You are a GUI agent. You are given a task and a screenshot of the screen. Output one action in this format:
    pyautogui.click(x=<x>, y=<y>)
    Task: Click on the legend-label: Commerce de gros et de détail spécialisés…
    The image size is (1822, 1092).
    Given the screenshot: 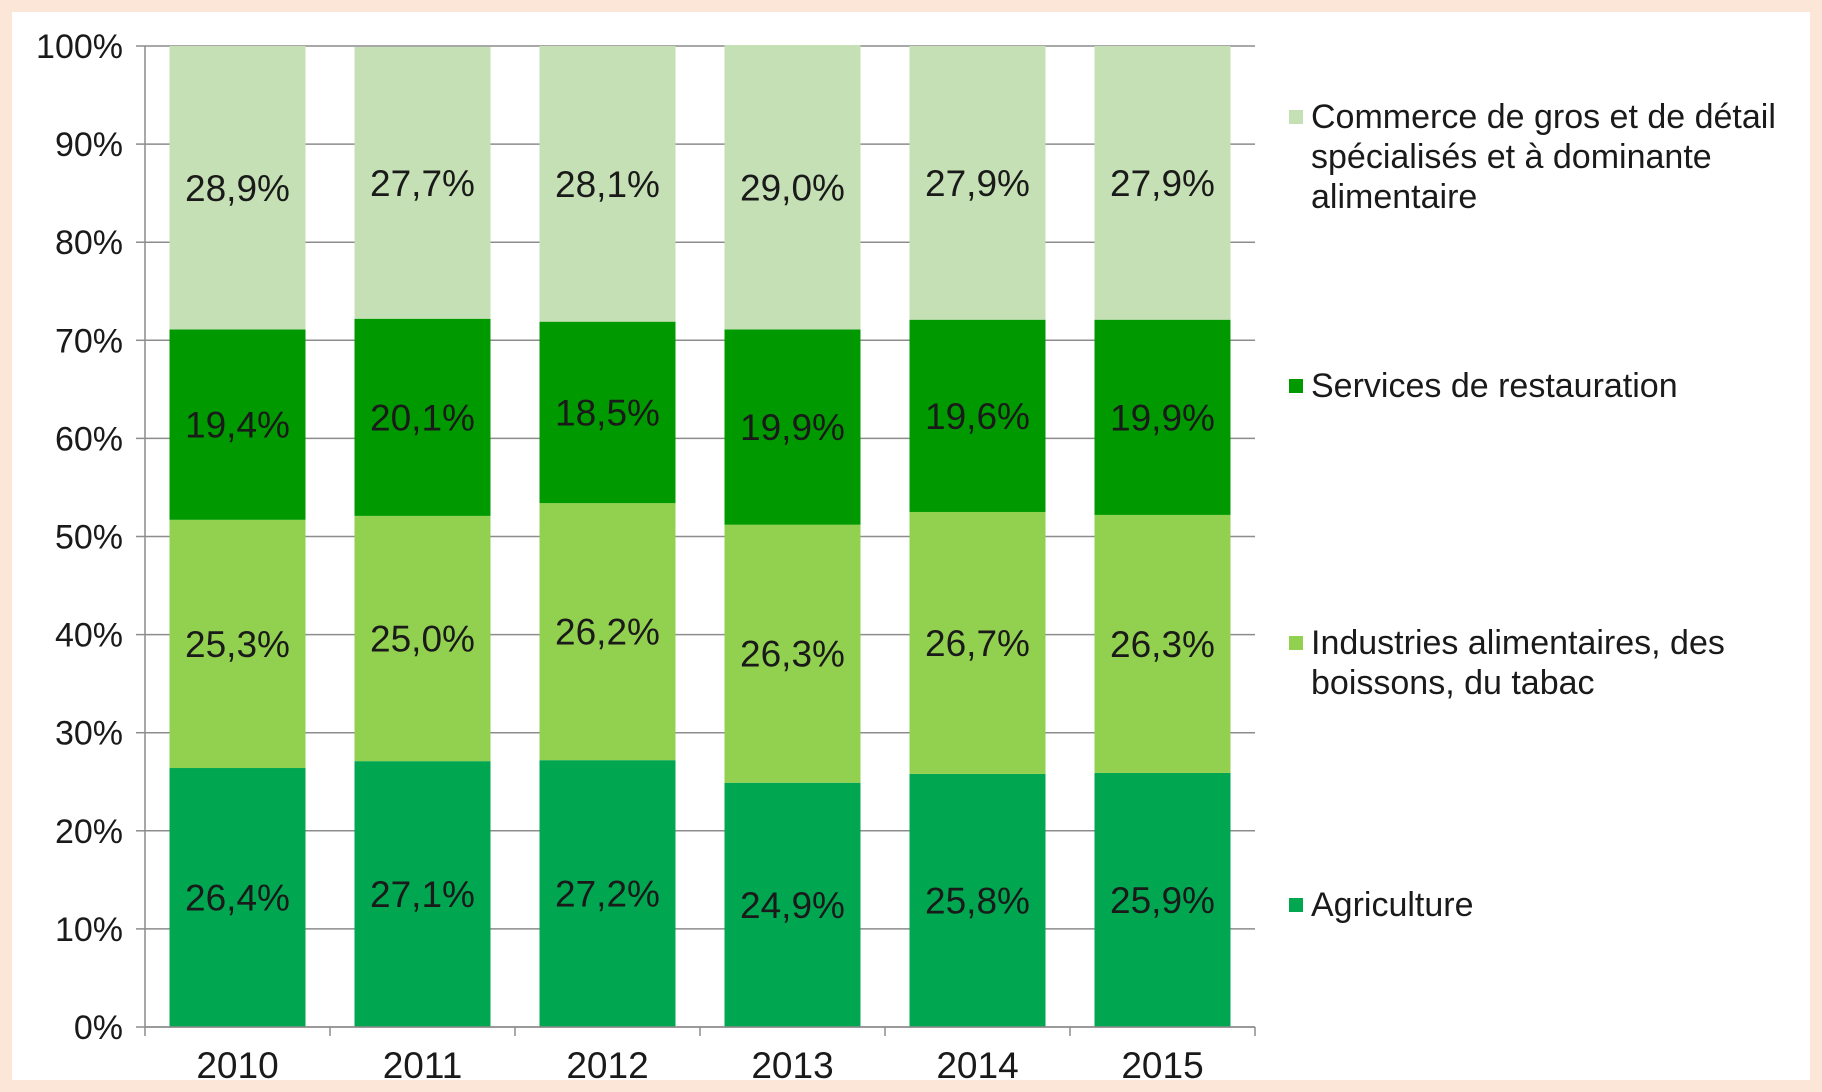 What is the action you would take?
    pyautogui.click(x=1543, y=157)
    